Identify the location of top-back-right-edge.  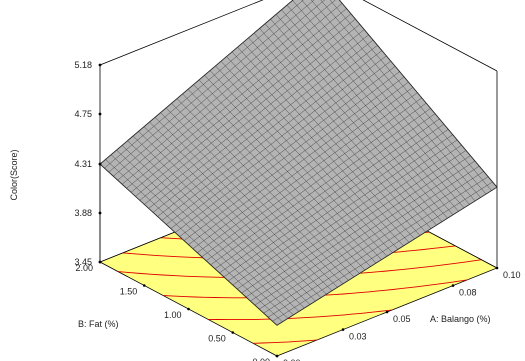
(430, 36).